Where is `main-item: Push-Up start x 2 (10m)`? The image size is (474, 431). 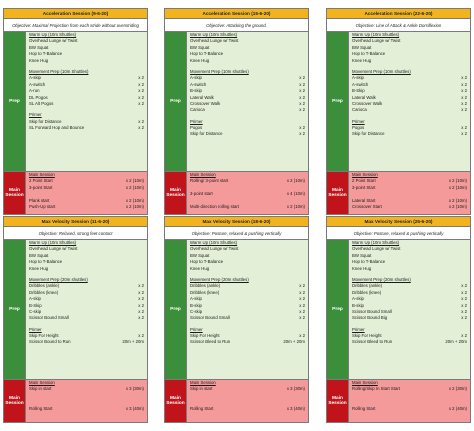
main-item: Push-Up start x 2 (10m) is located at coordinates (86, 207).